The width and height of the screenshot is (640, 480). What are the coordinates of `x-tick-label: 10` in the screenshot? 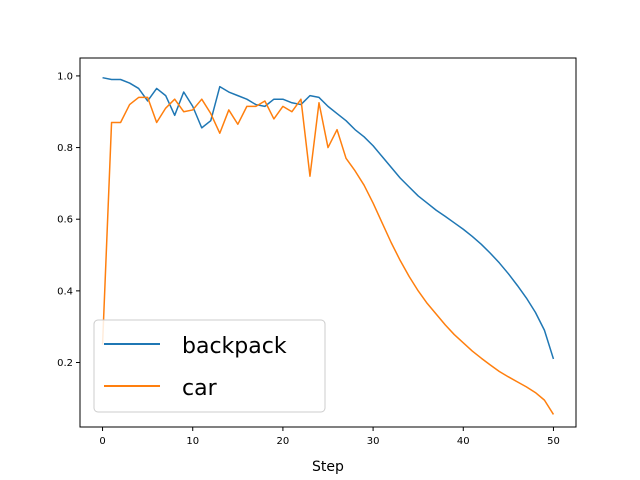 It's located at (192, 441).